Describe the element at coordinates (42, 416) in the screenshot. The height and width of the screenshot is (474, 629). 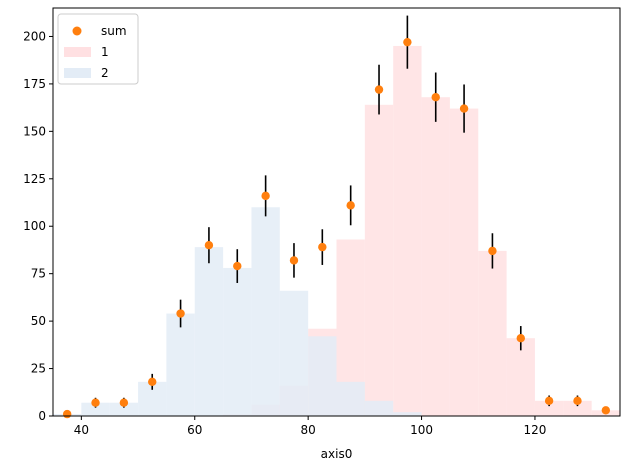
I see `y-tick-label: 0` at that location.